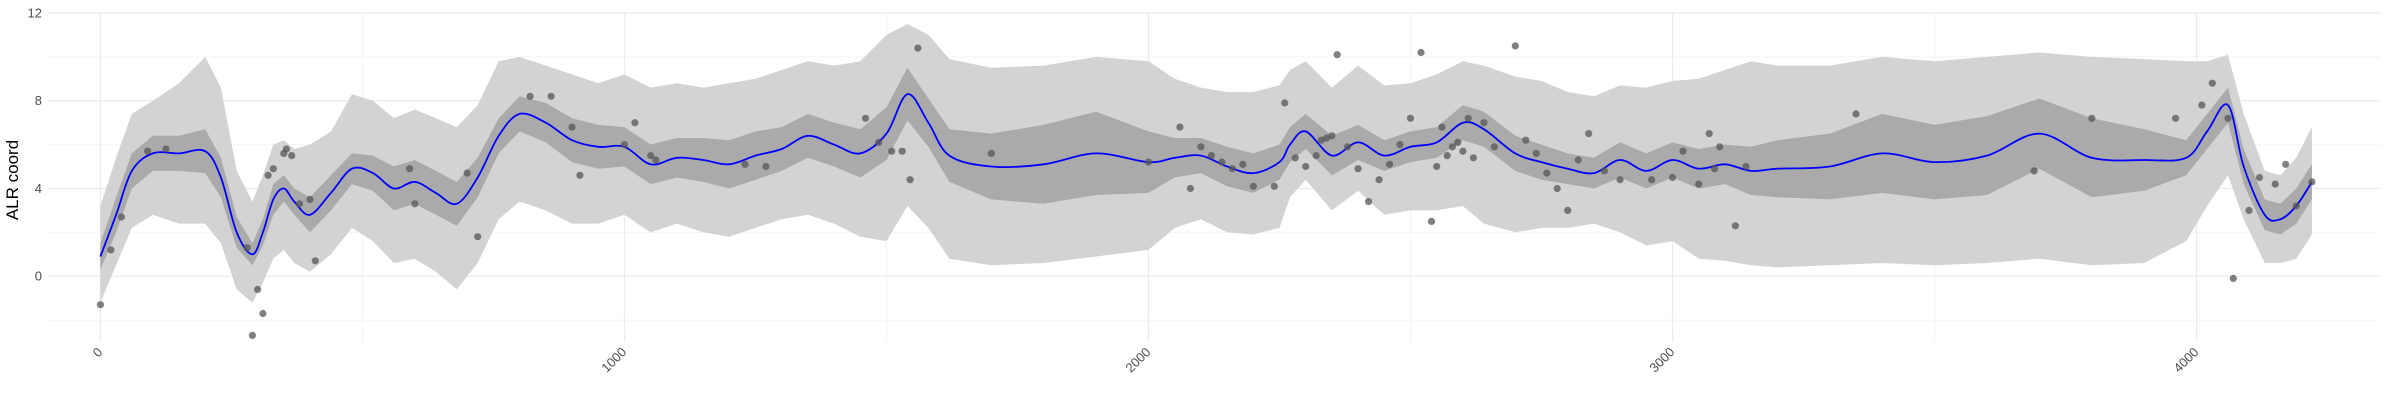 Image resolution: width=2400 pixels, height=400 pixels. Describe the element at coordinates (38, 100) in the screenshot. I see `y-tick-label: 8` at that location.